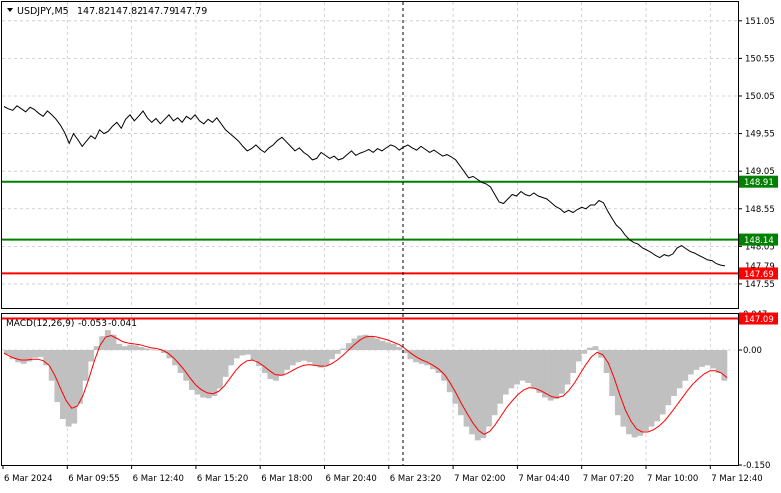 The image size is (781, 493). Describe the element at coordinates (736, 479) in the screenshot. I see `time-axis-label: 7 Mar 12:40` at that location.